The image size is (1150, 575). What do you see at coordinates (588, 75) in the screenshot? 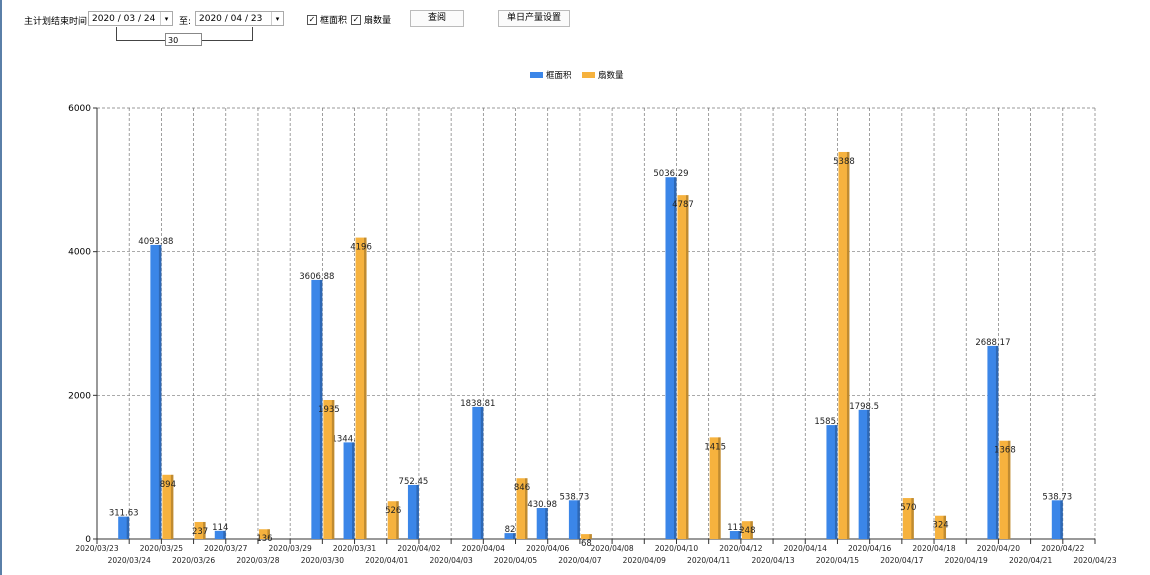
I see `legend-swatch` at bounding box center [588, 75].